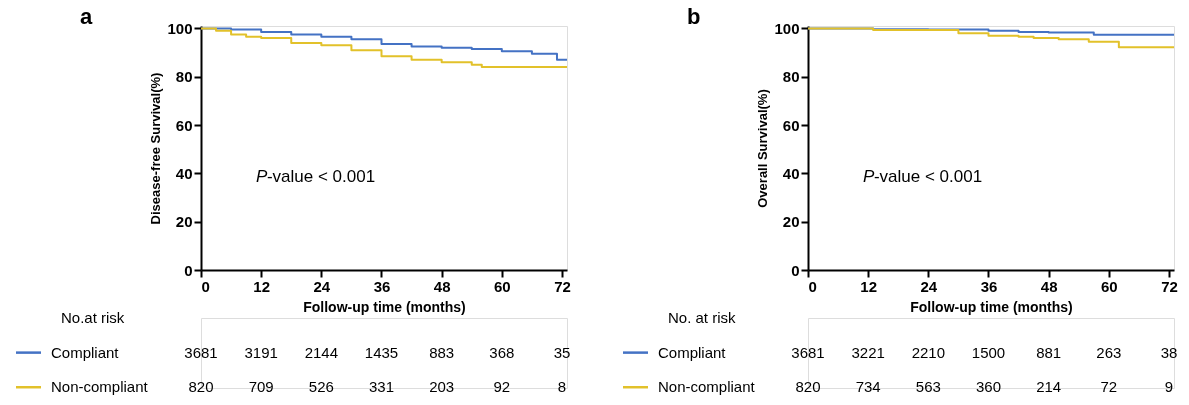 This screenshot has width=1189, height=405. I want to click on text: 9, so click(1169, 387).